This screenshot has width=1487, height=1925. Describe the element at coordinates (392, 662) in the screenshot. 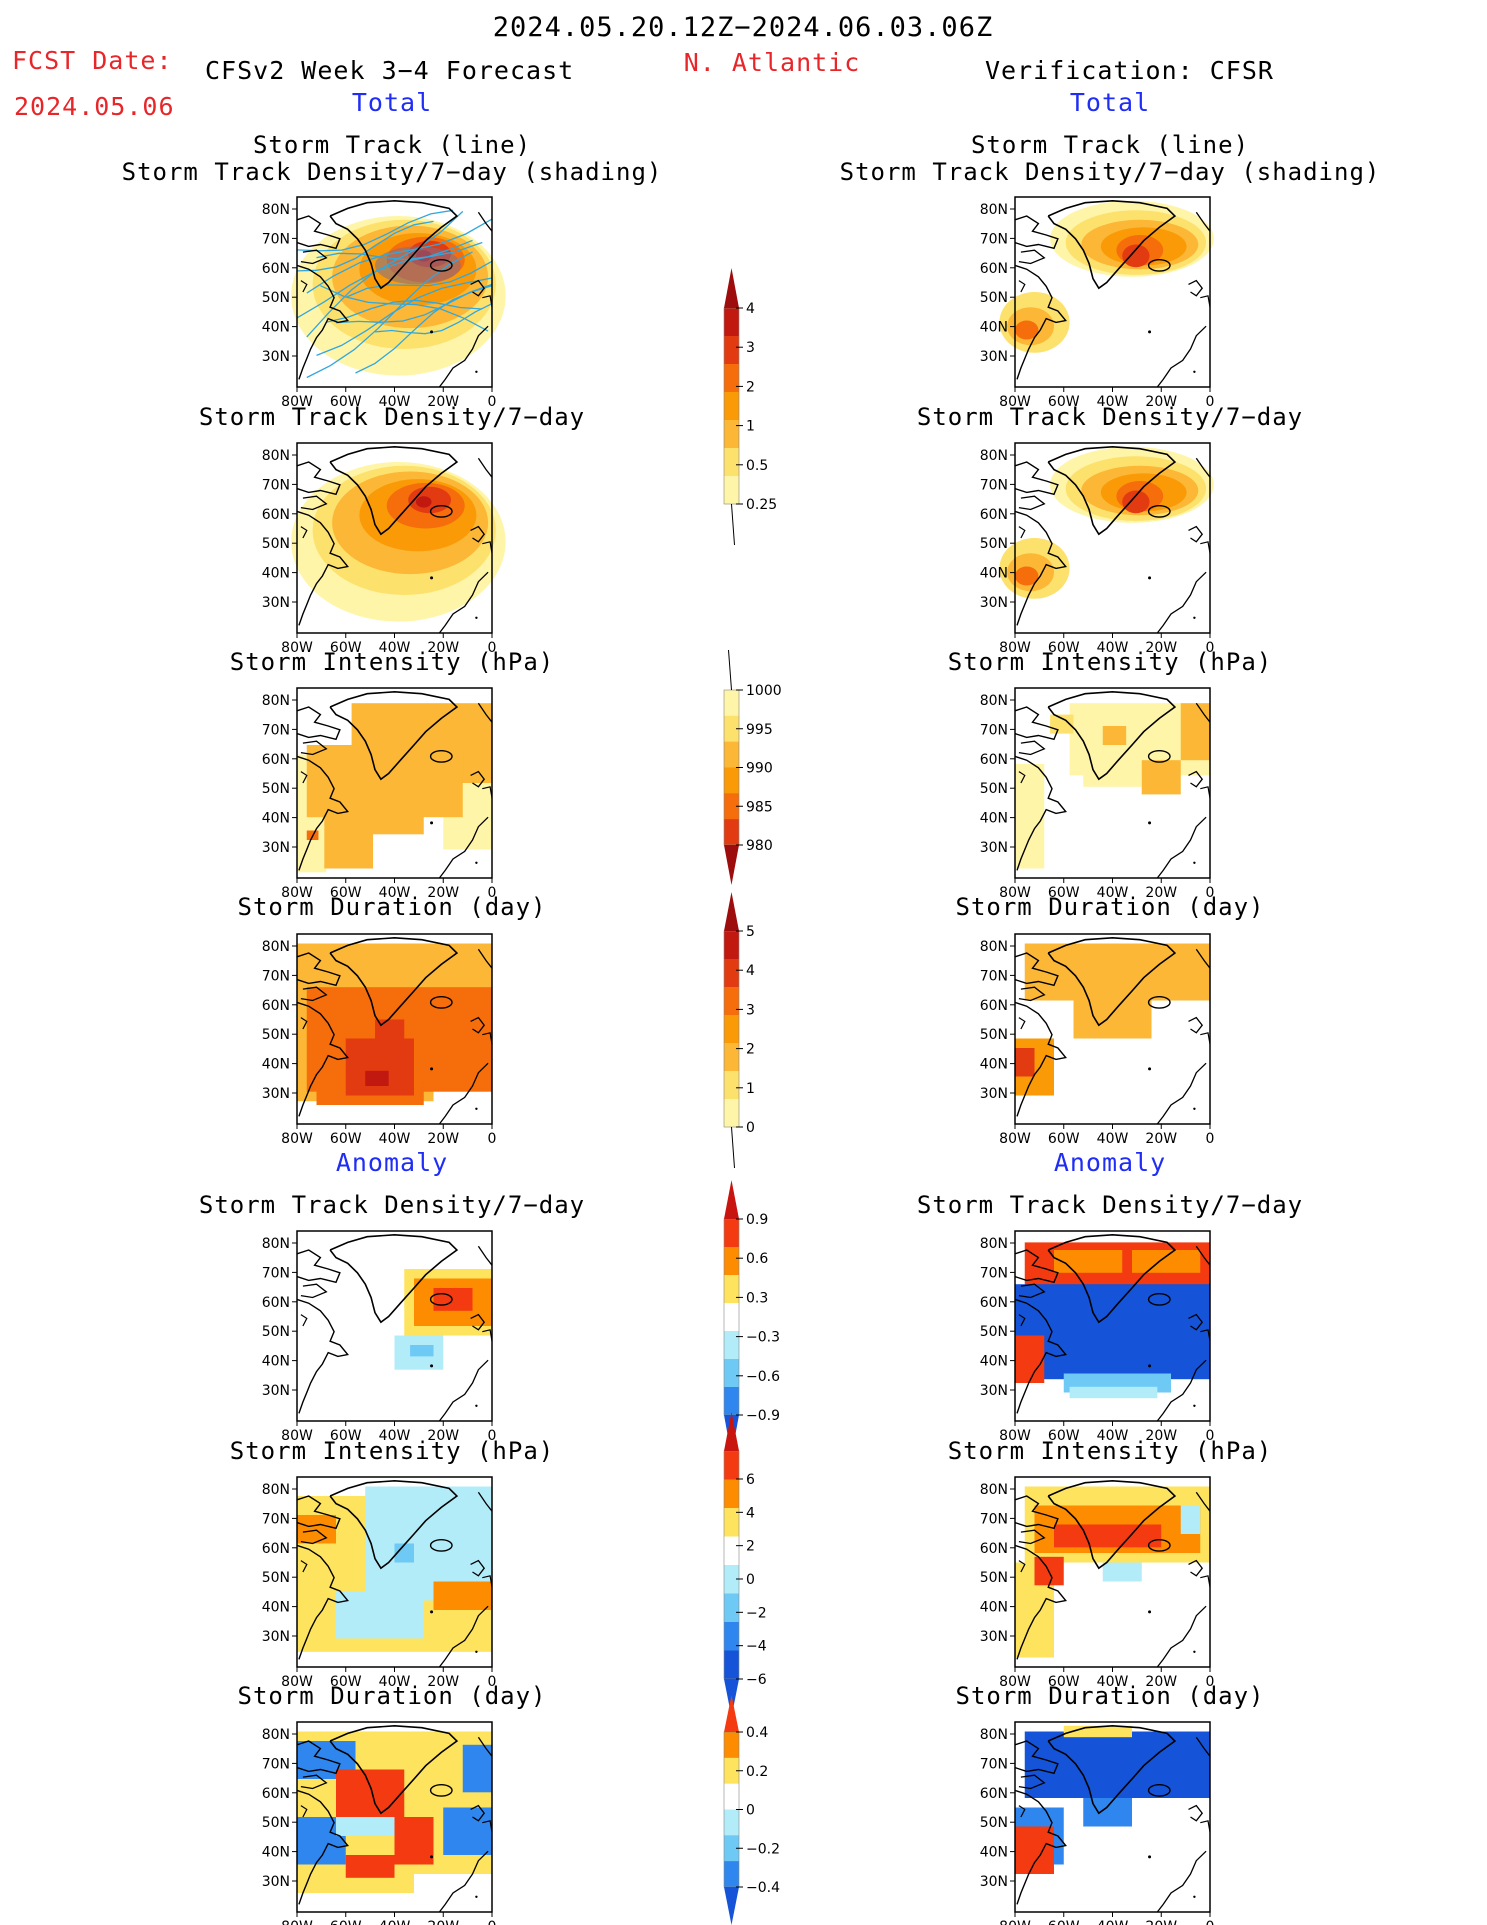

I see `panel-title-intensity-left: Storm Intensity (hPa)` at that location.